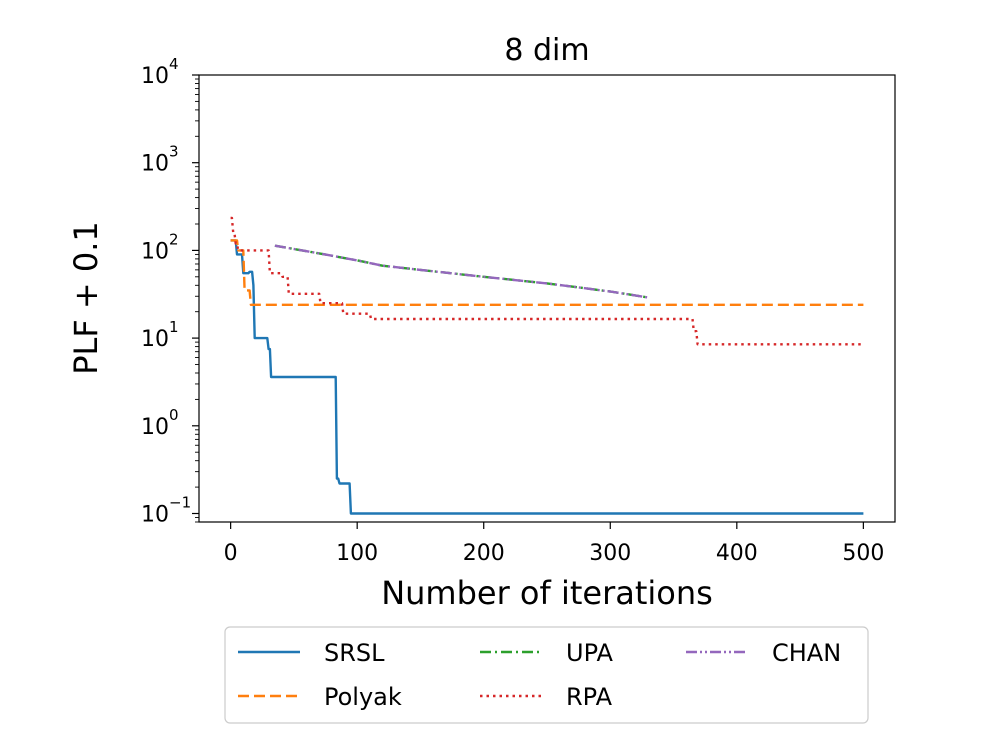  What do you see at coordinates (174, 64) in the screenshot?
I see `y-tick-exponent: 4` at bounding box center [174, 64].